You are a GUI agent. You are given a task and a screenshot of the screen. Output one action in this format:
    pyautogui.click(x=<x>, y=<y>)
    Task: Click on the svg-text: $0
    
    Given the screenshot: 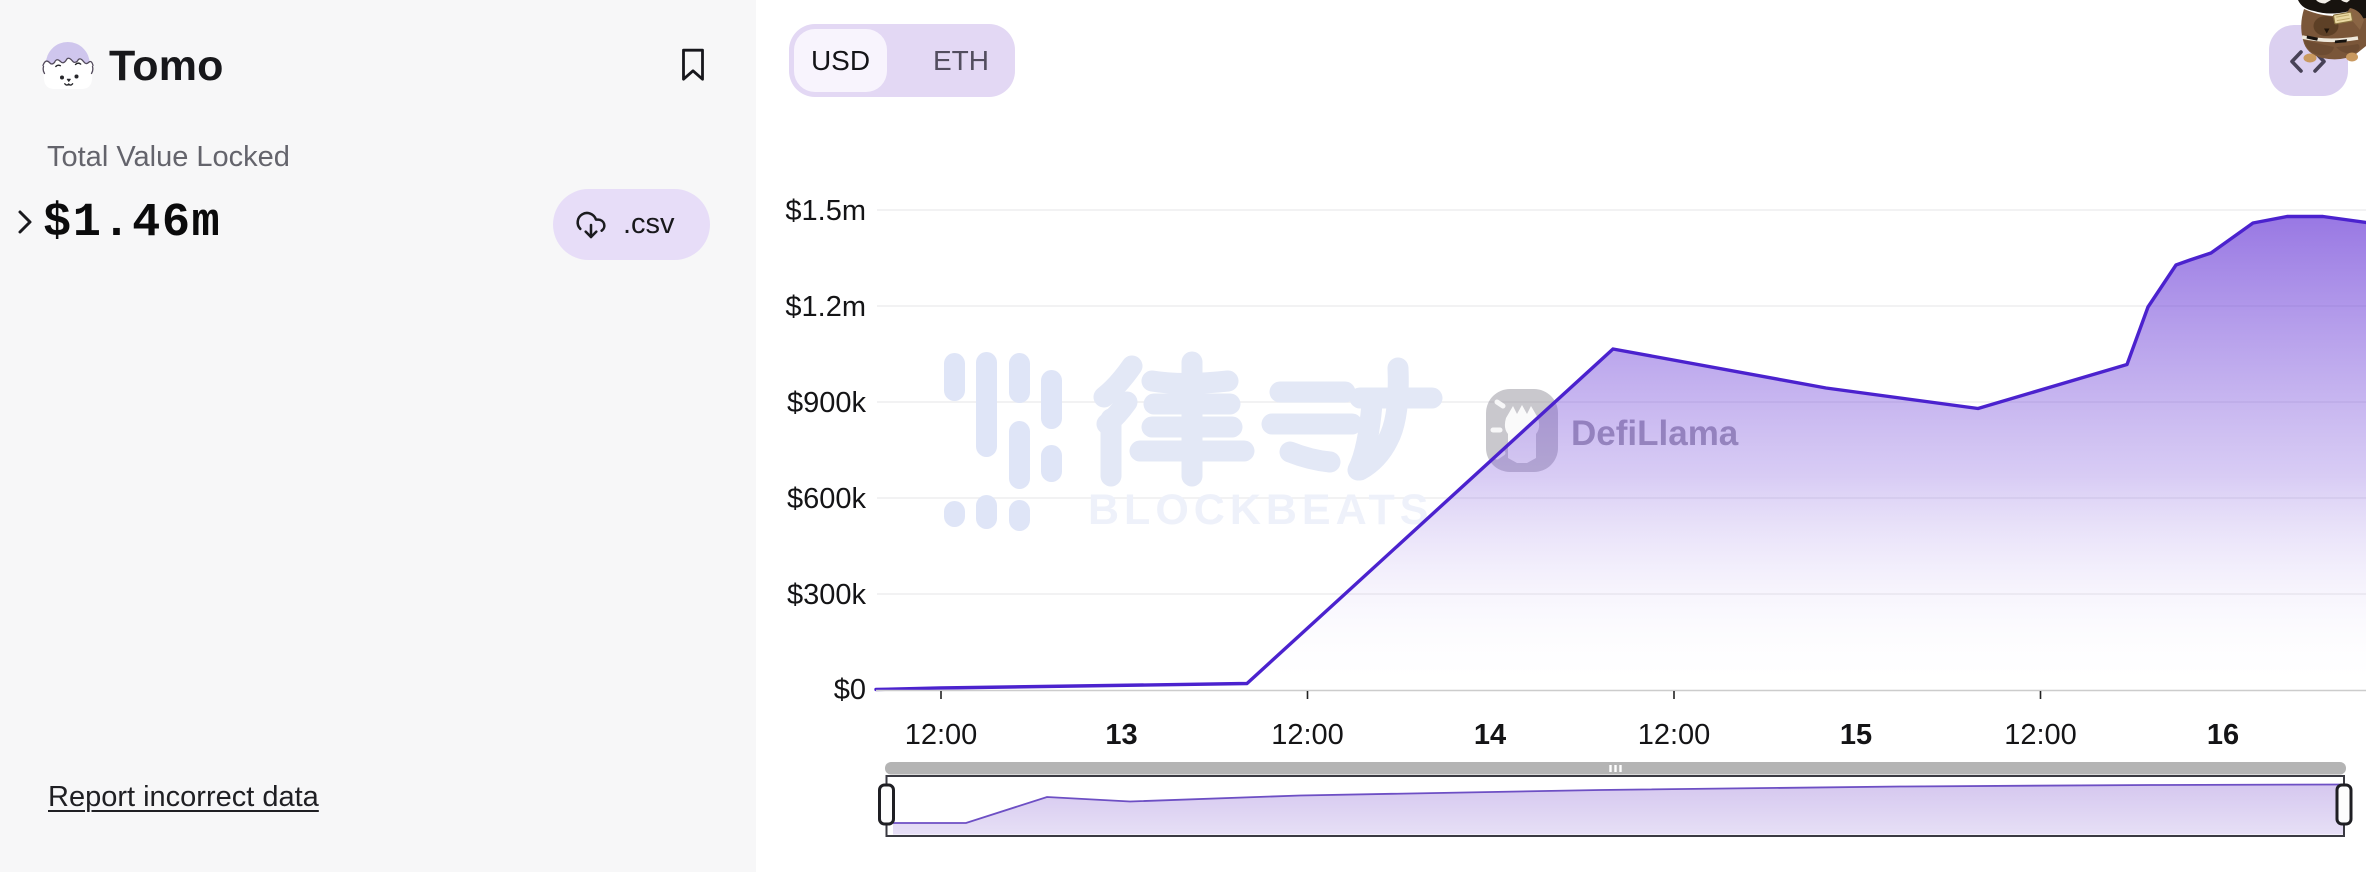 What is the action you would take?
    pyautogui.click(x=850, y=690)
    